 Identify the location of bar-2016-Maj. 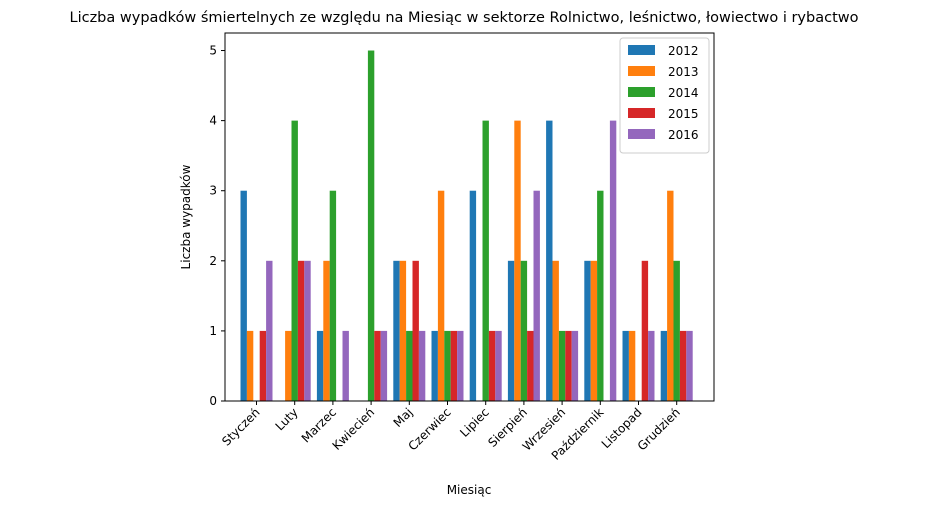
(422, 365).